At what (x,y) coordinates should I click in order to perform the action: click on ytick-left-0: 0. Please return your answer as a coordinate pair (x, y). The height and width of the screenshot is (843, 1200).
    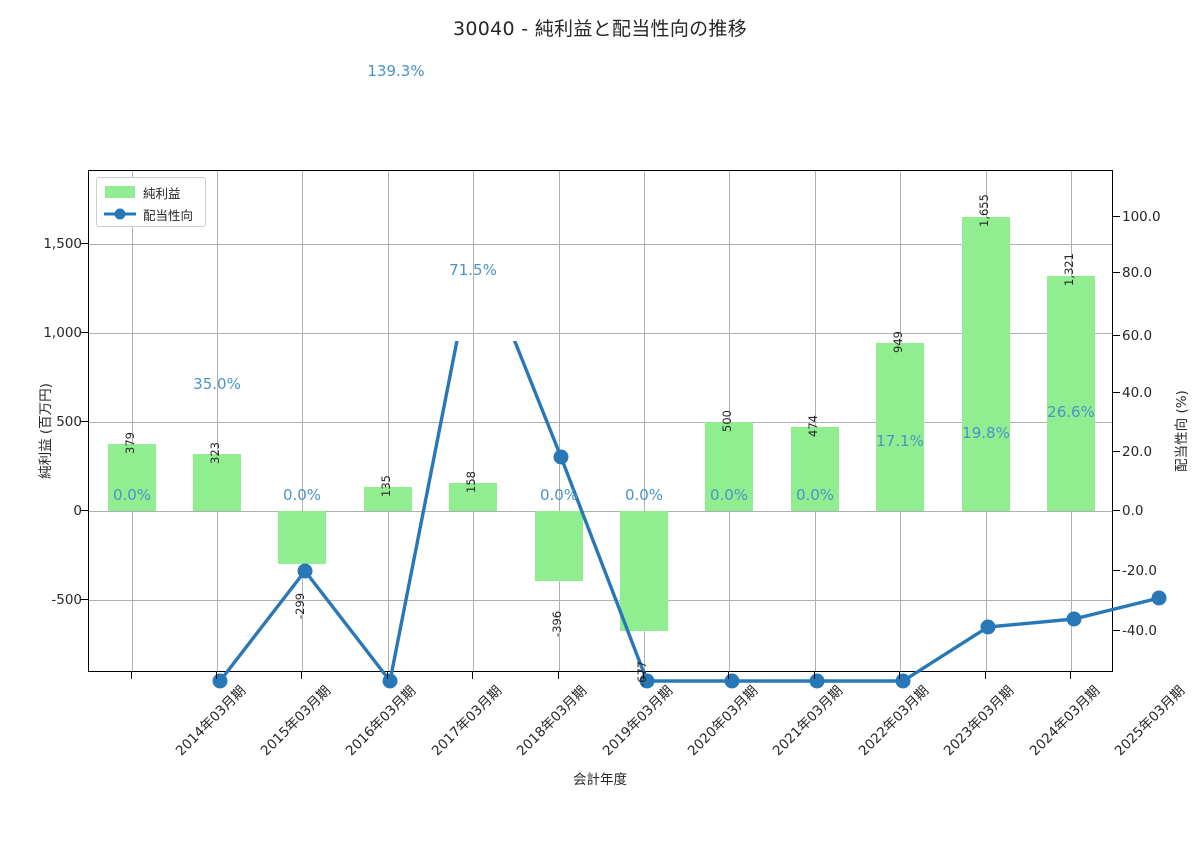
    Looking at the image, I should click on (77, 511).